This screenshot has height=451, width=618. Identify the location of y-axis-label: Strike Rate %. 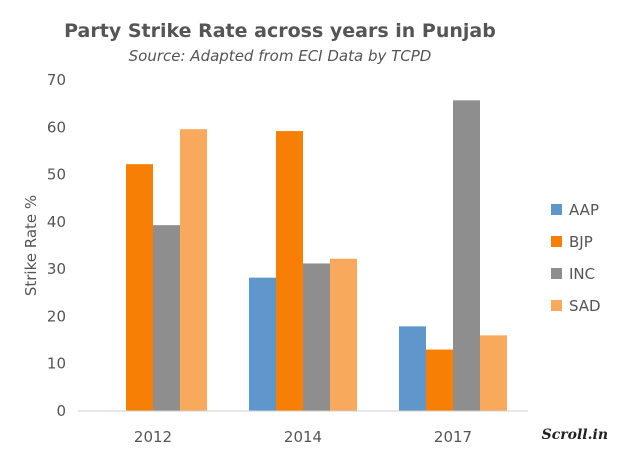
(31, 245).